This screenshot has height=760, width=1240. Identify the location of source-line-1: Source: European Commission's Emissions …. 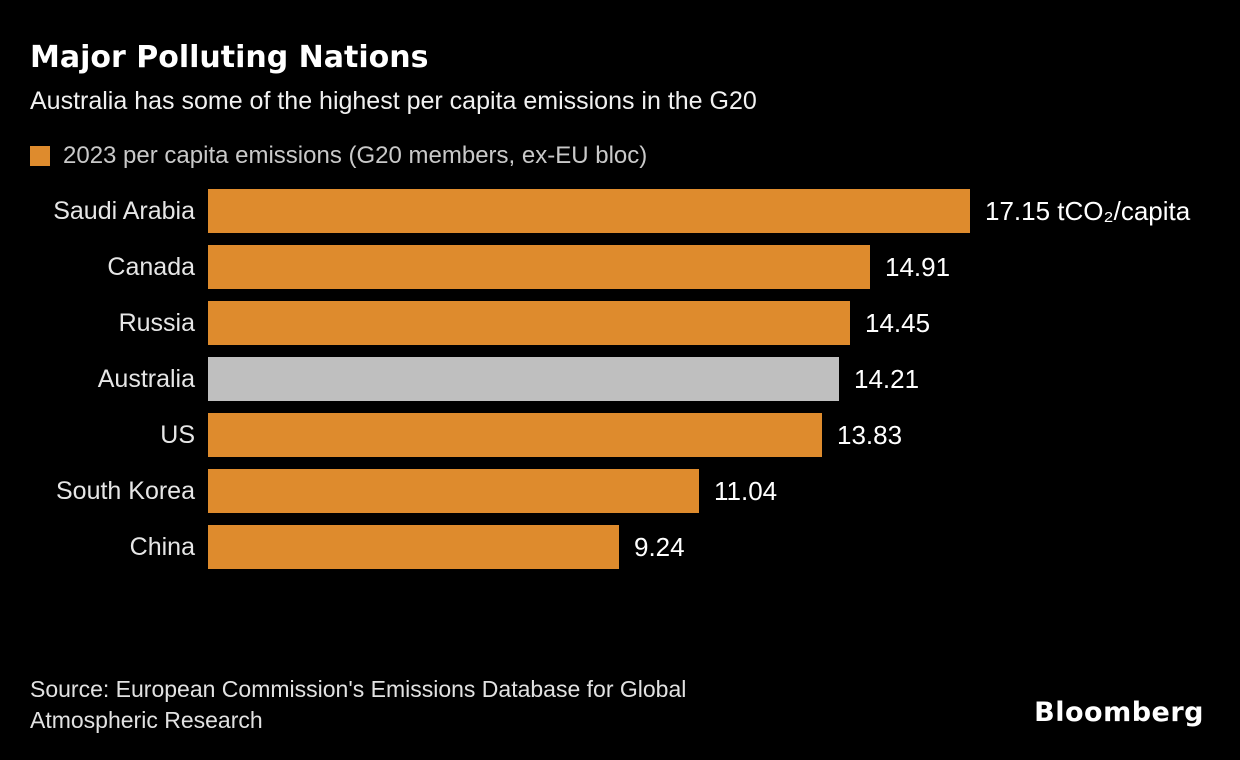
(358, 689).